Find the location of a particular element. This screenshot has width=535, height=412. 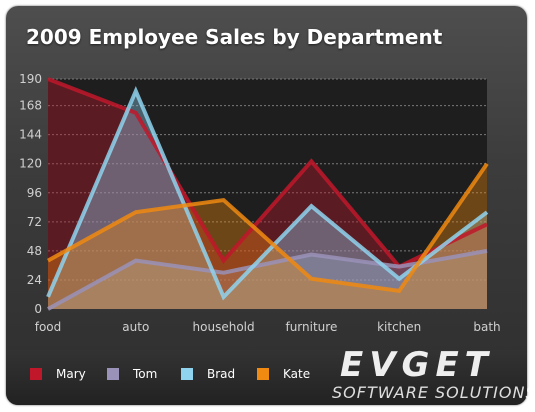

x-tick-label: bath is located at coordinates (486, 327).